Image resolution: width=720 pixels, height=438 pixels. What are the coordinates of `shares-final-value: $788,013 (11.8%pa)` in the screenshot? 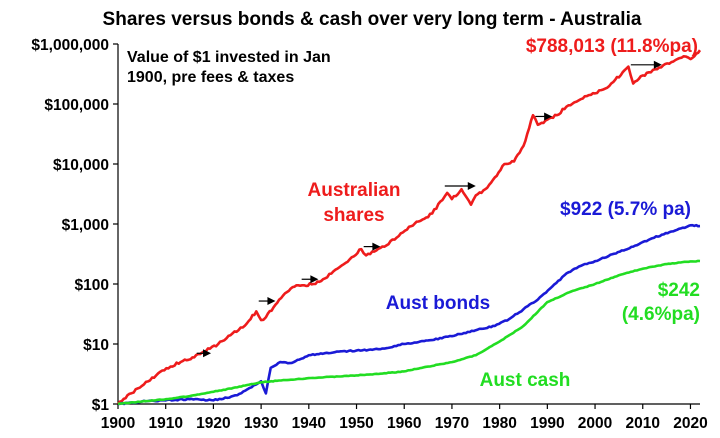 It's located at (612, 46).